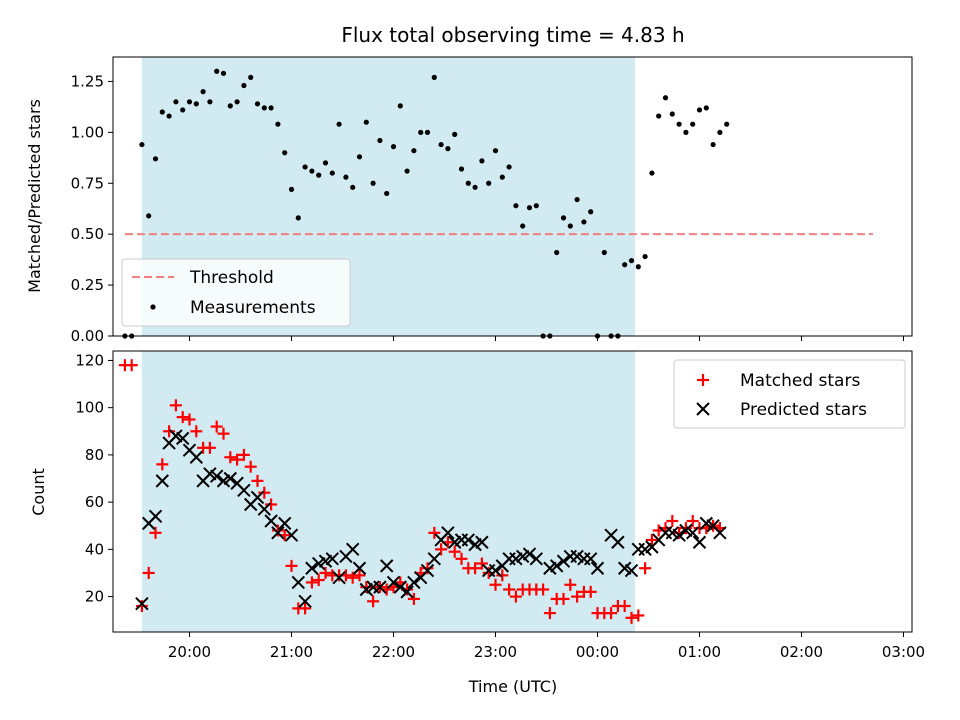 The width and height of the screenshot is (960, 720). What do you see at coordinates (495, 652) in the screenshot?
I see `x-tick-label: 23:00` at bounding box center [495, 652].